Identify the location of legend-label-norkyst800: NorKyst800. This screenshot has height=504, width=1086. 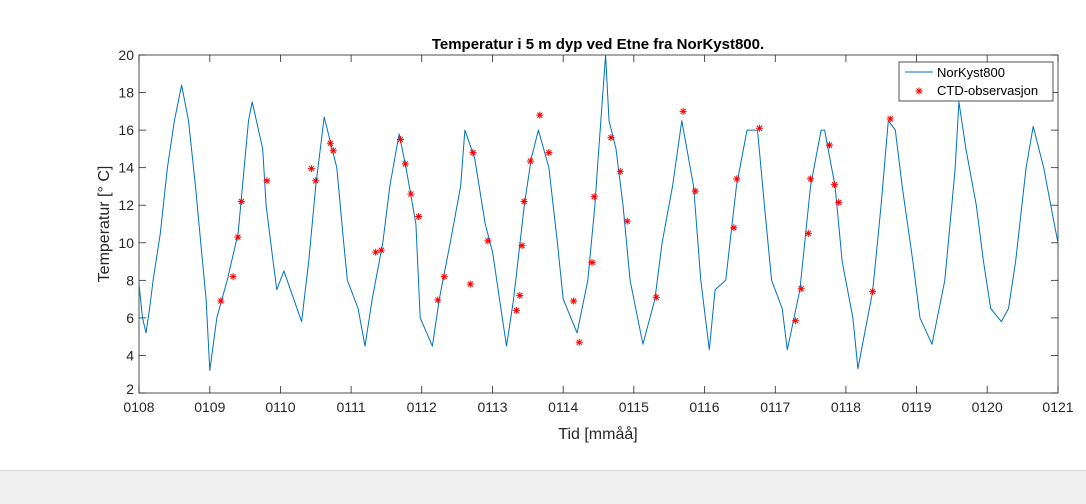
(971, 72).